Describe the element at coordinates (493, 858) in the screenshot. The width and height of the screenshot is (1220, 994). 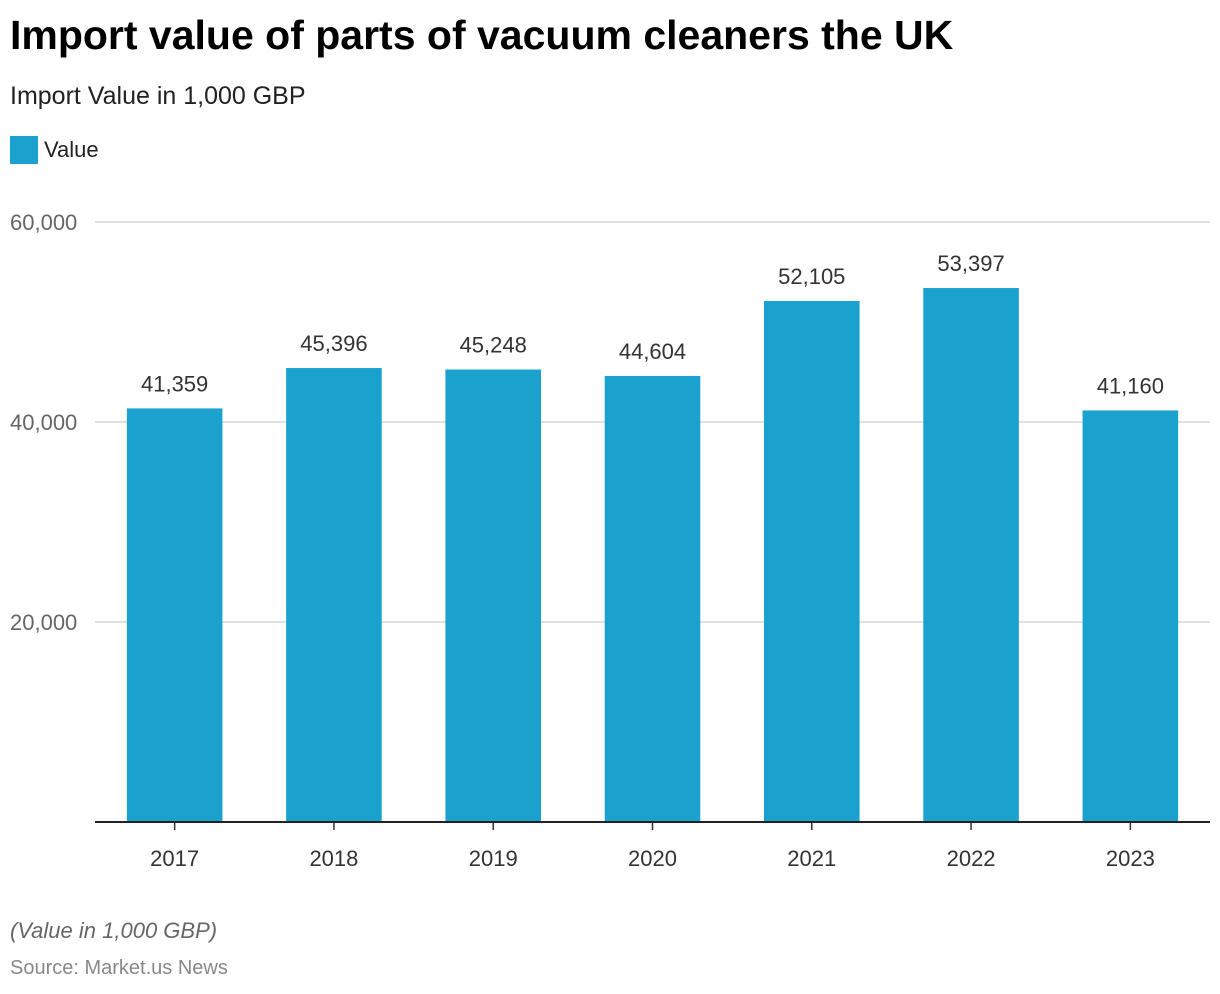
I see `x-tick-label-2019: 2019` at that location.